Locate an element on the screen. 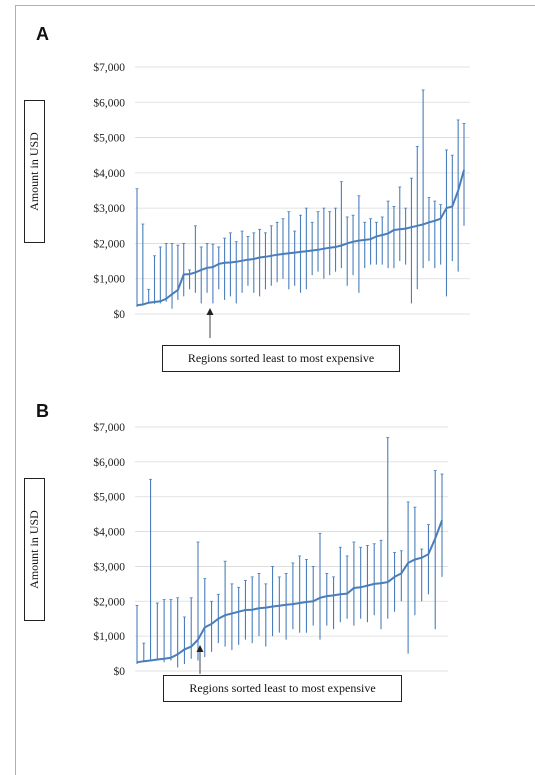 This screenshot has height=775, width=535. panel-b-label: B is located at coordinates (42, 411).